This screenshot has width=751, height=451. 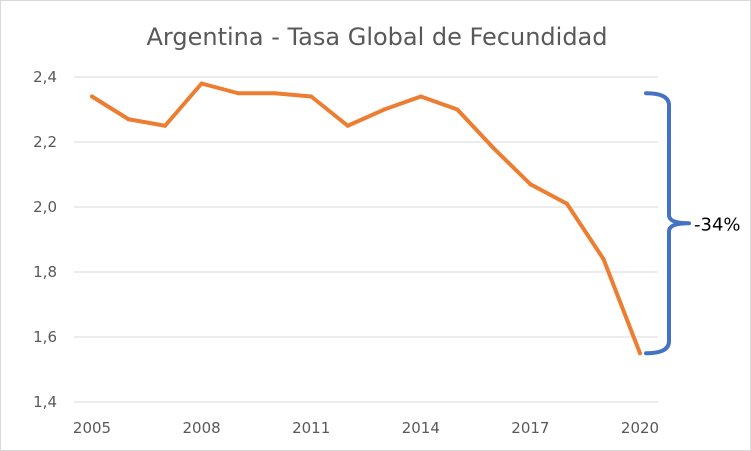 I want to click on annotation-label: -34%, so click(x=717, y=224).